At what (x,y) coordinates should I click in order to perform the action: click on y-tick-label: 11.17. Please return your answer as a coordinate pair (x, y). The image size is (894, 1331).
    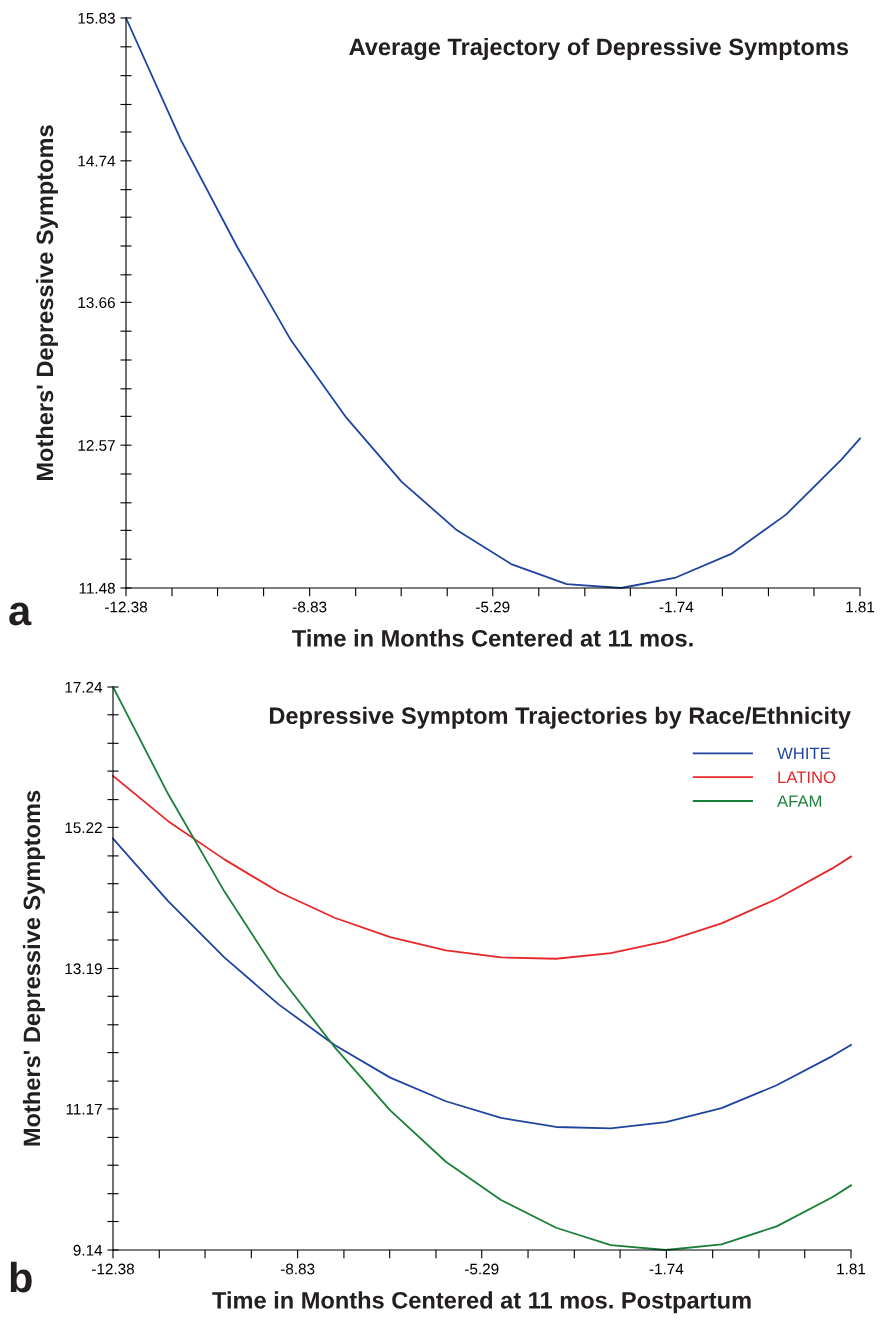
    Looking at the image, I should click on (84, 1109).